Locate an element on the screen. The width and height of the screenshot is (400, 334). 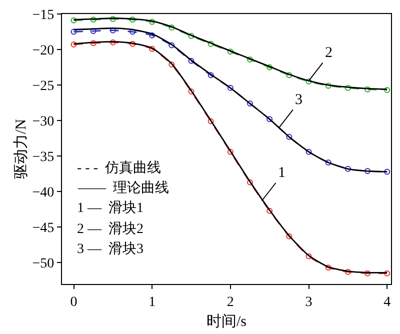
x-axis-title: 时间/s is located at coordinates (226, 321).